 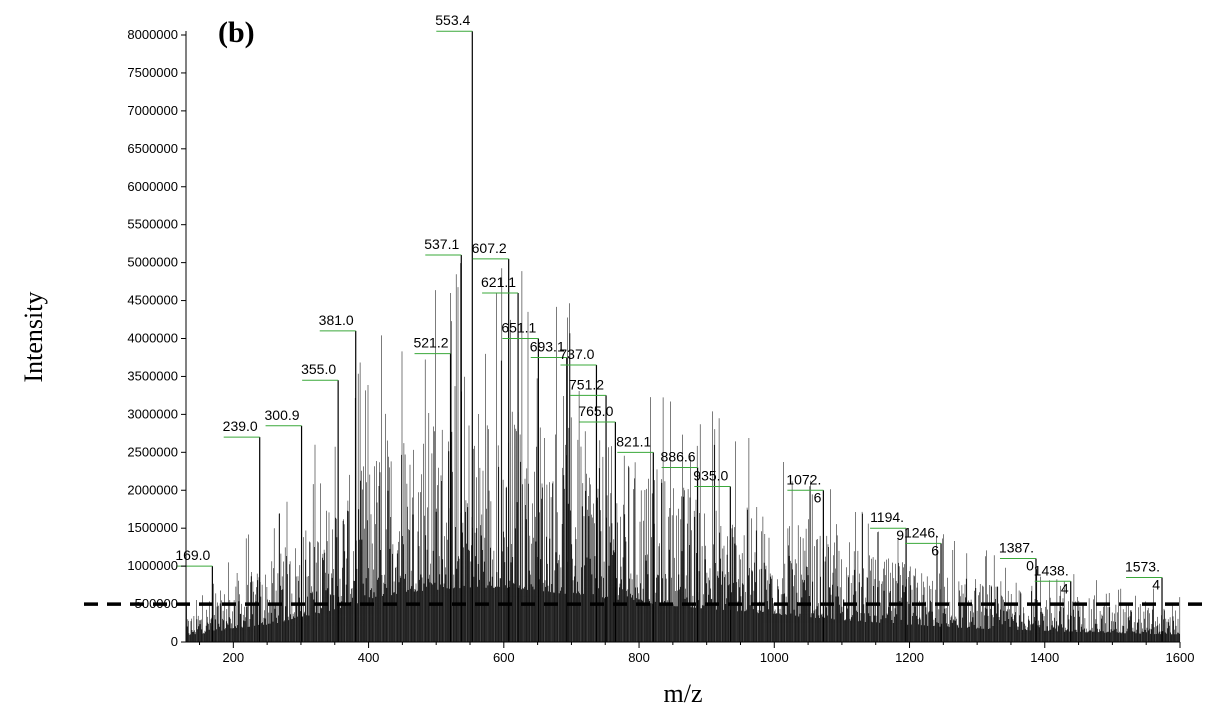 I want to click on peak-label-part: 381.0, so click(x=336, y=320).